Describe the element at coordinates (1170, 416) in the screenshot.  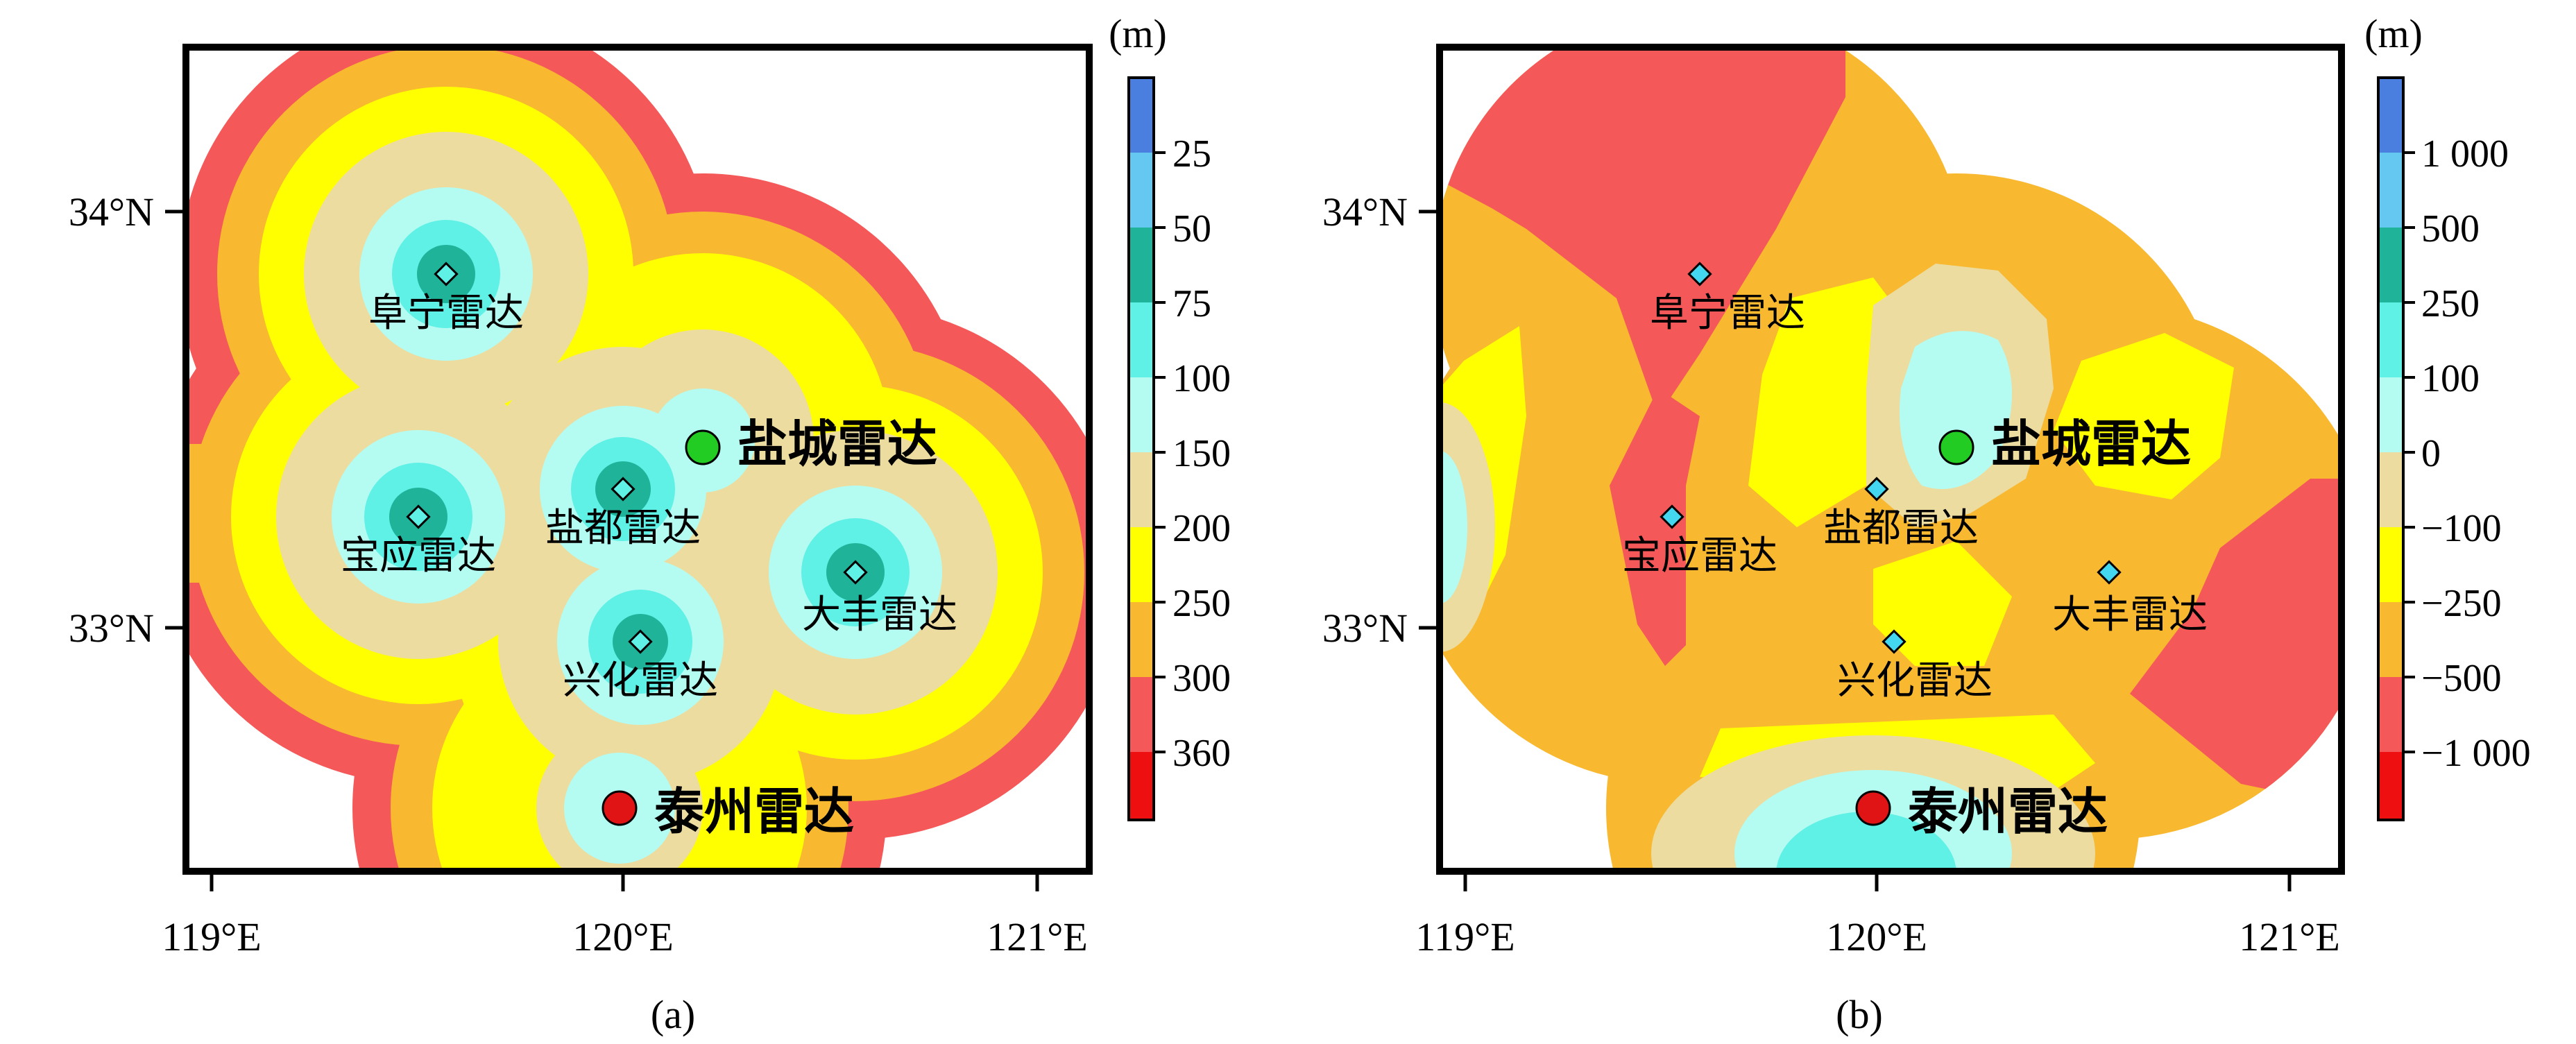
I see `panel-a-colorbar: (m) 25 50 75 100 150 200 250 300 360` at that location.